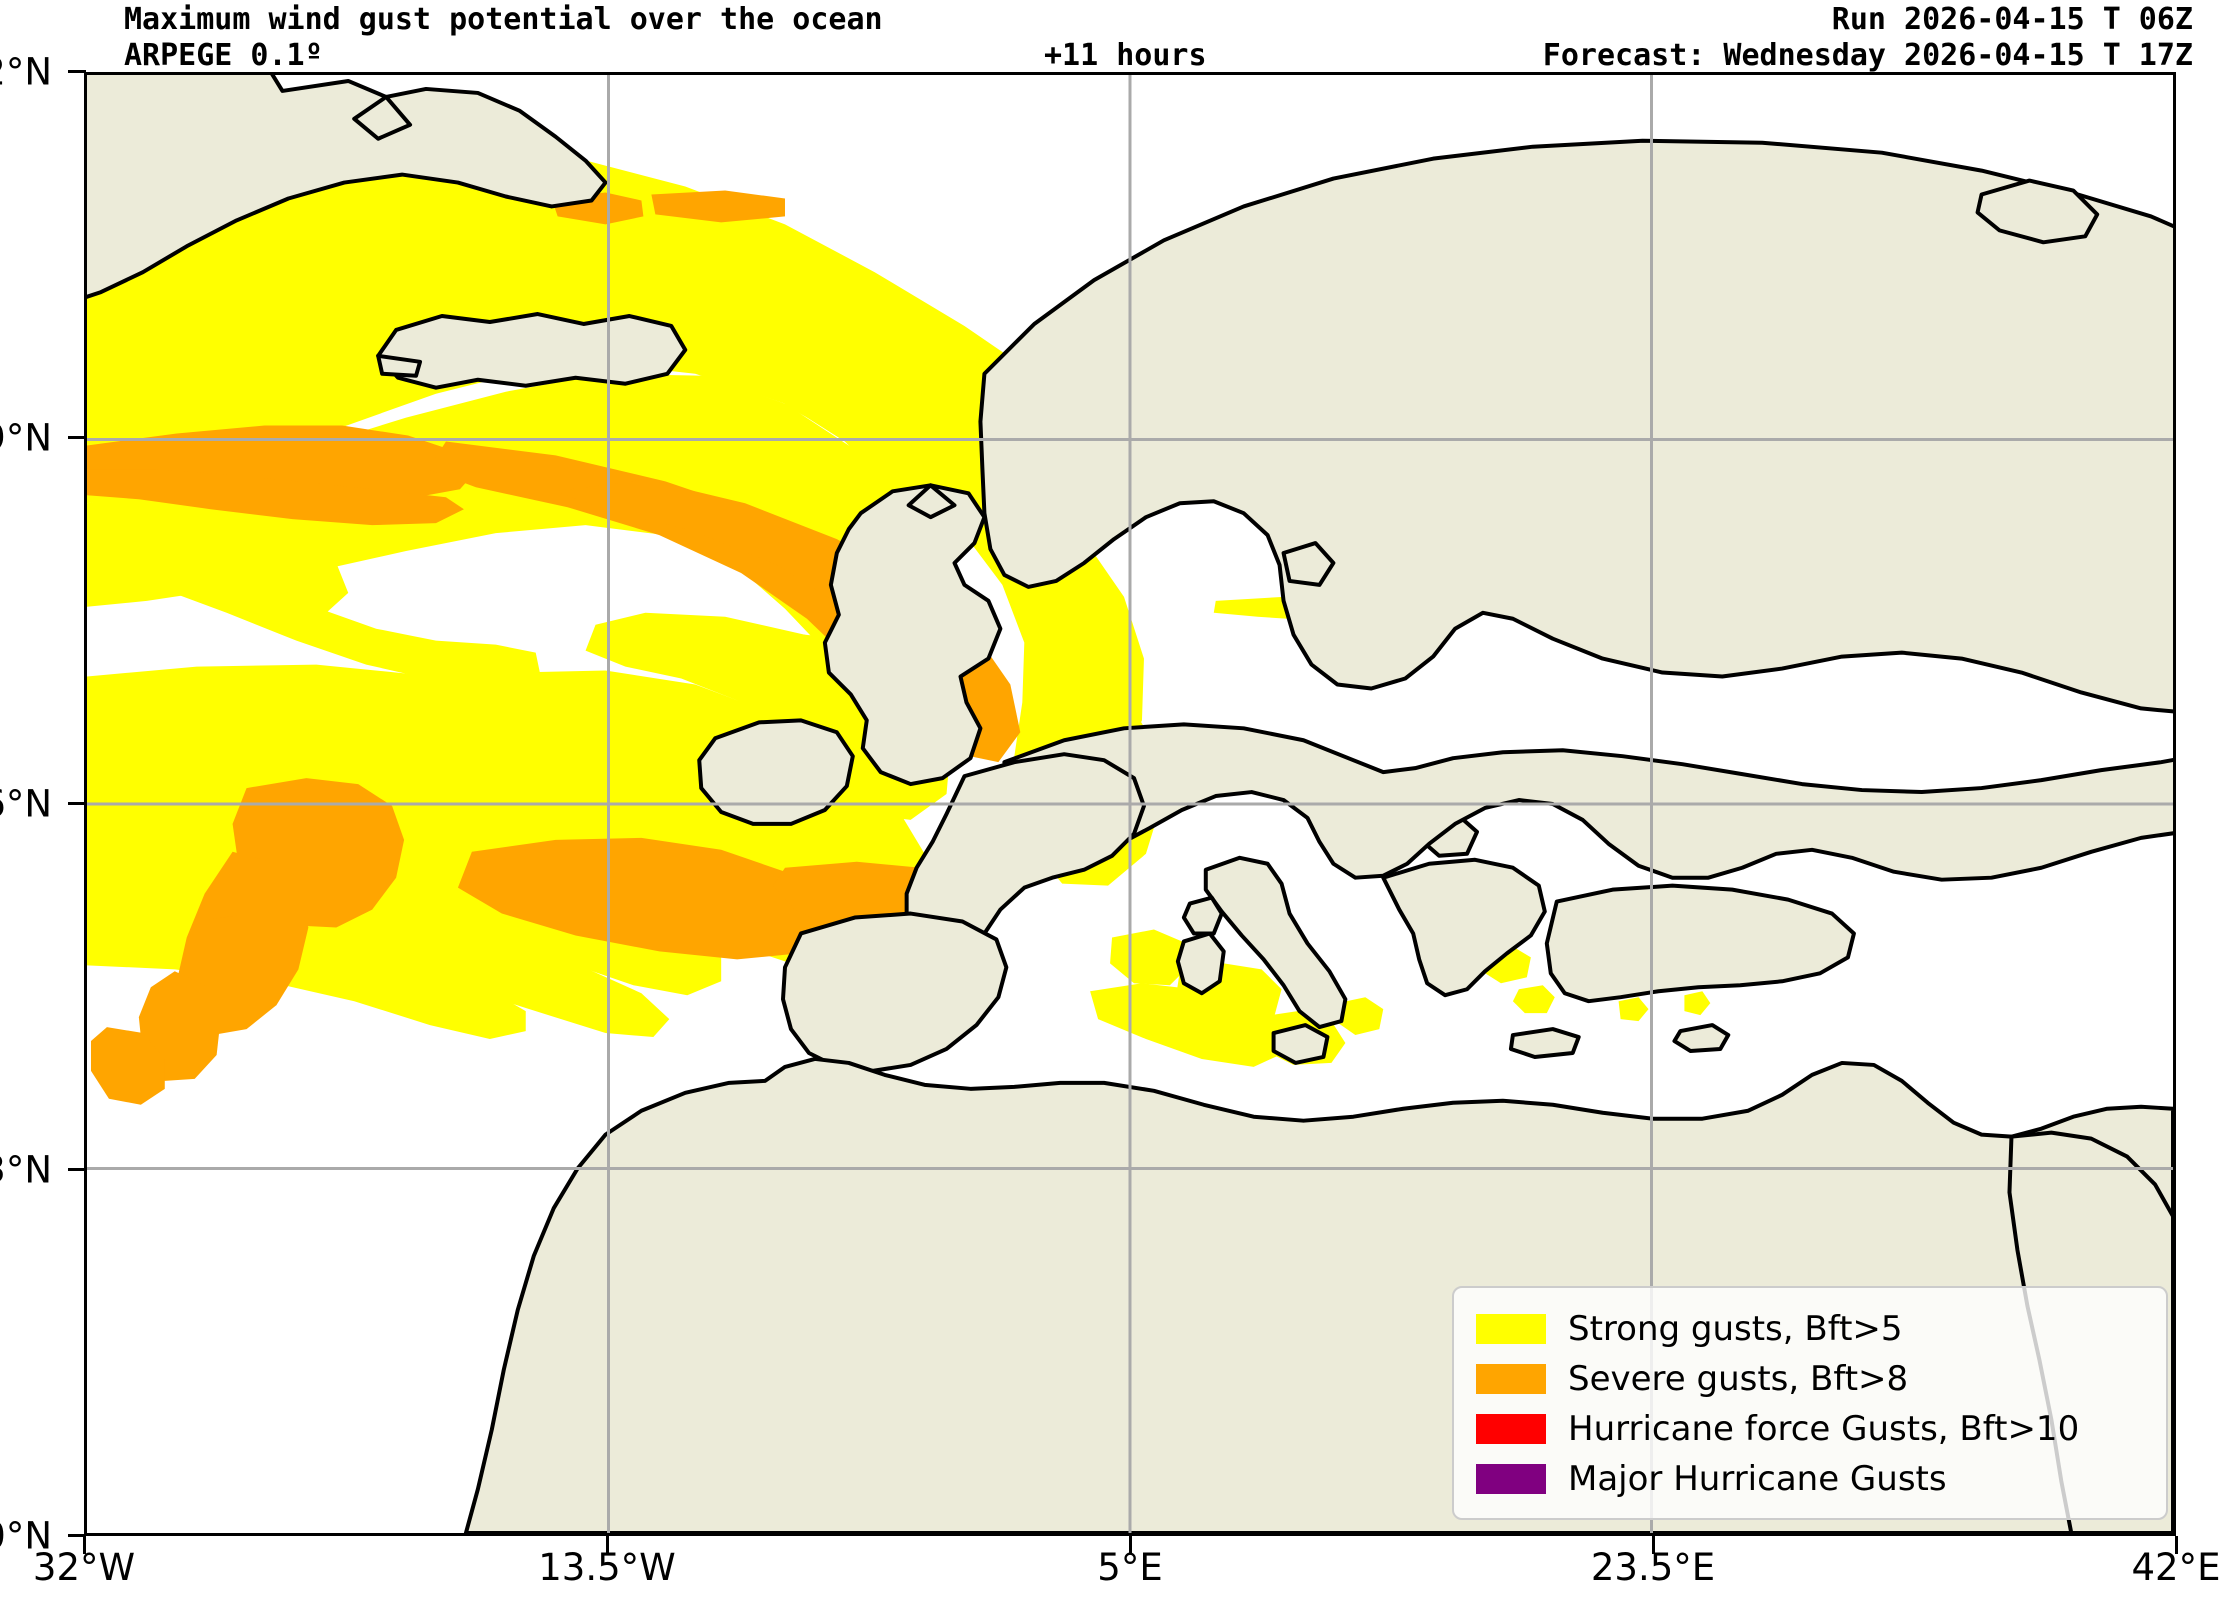  I want to click on legend-swatch-strong, so click(1511, 1329).